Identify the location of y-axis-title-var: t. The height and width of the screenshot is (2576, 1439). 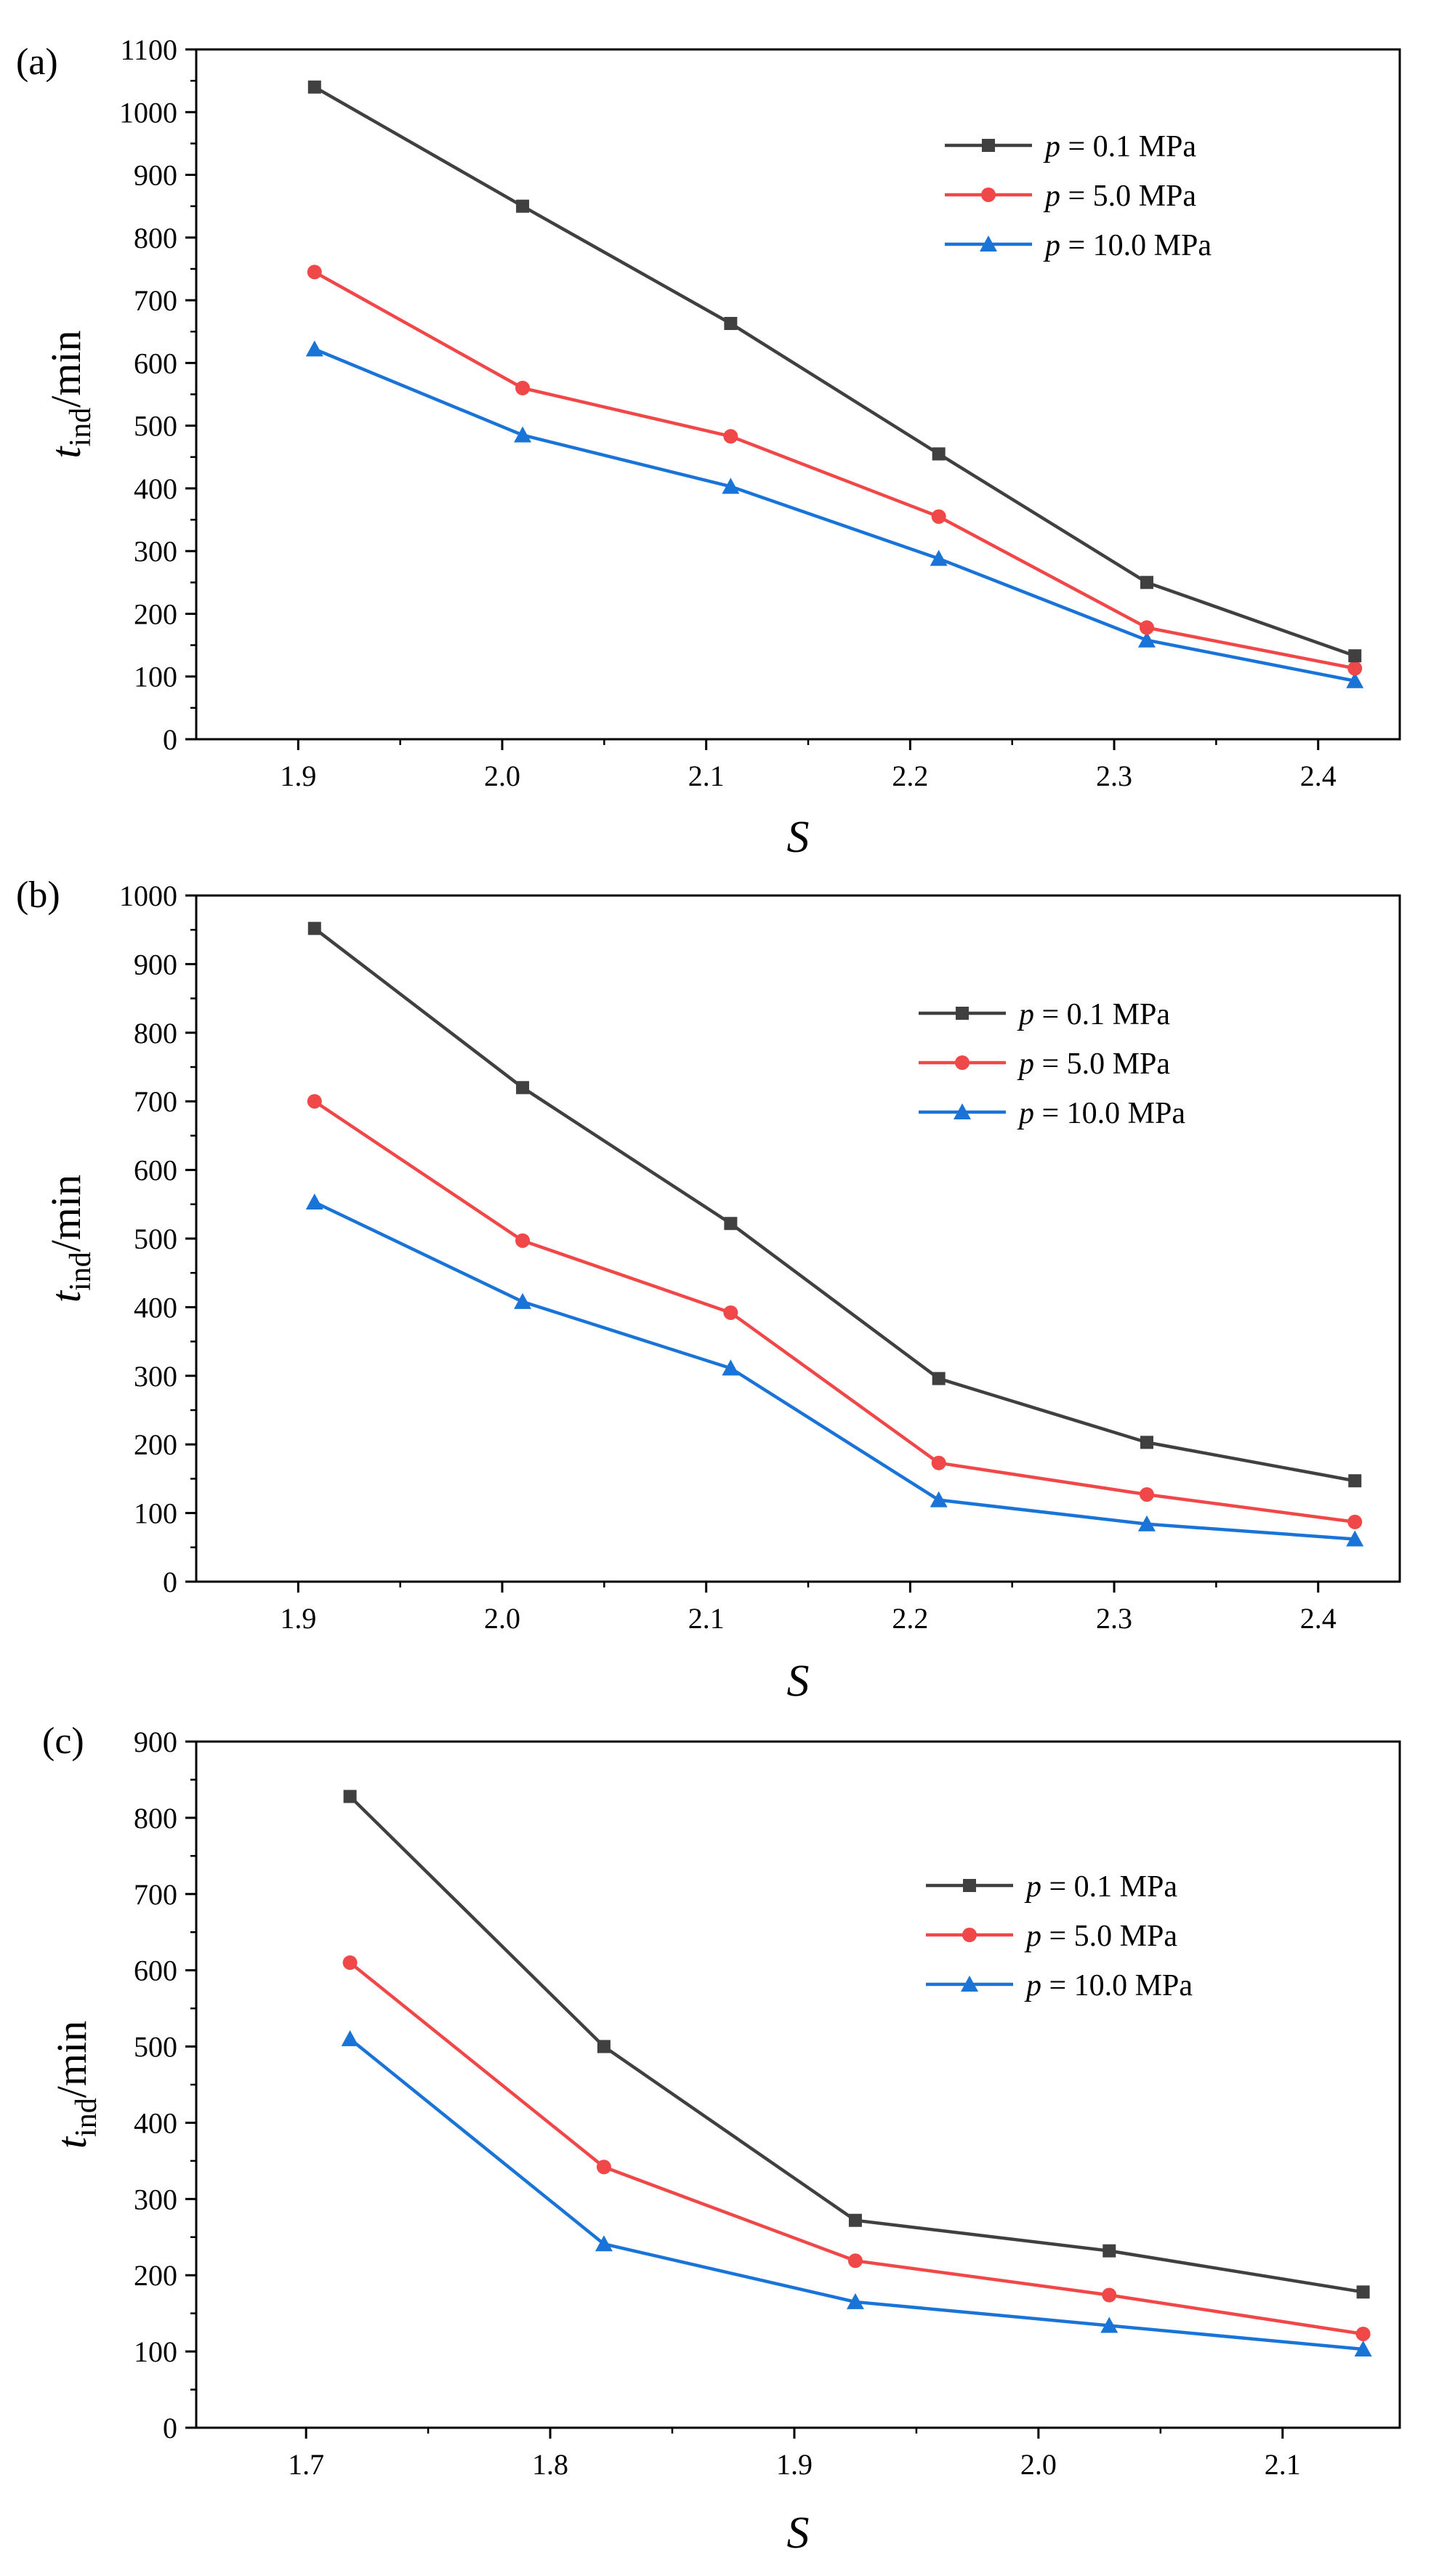
(71, 2142).